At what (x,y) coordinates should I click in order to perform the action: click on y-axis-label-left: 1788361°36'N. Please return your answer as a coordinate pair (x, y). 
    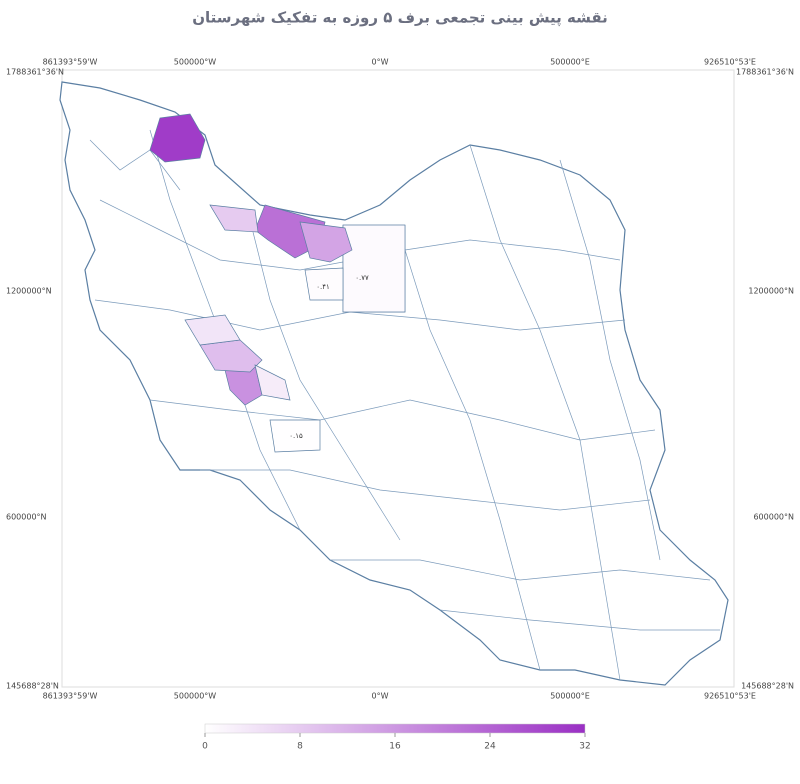
    Looking at the image, I should click on (35, 72).